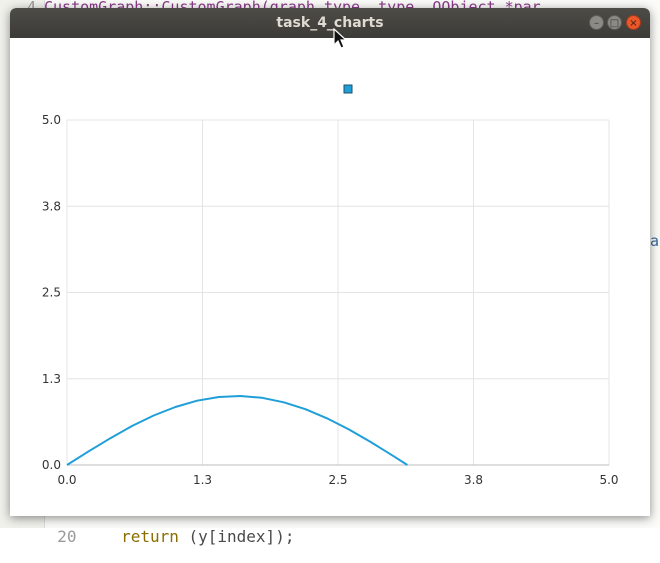 The width and height of the screenshot is (660, 563). Describe the element at coordinates (67, 536) in the screenshot. I see `line-number: 20` at that location.